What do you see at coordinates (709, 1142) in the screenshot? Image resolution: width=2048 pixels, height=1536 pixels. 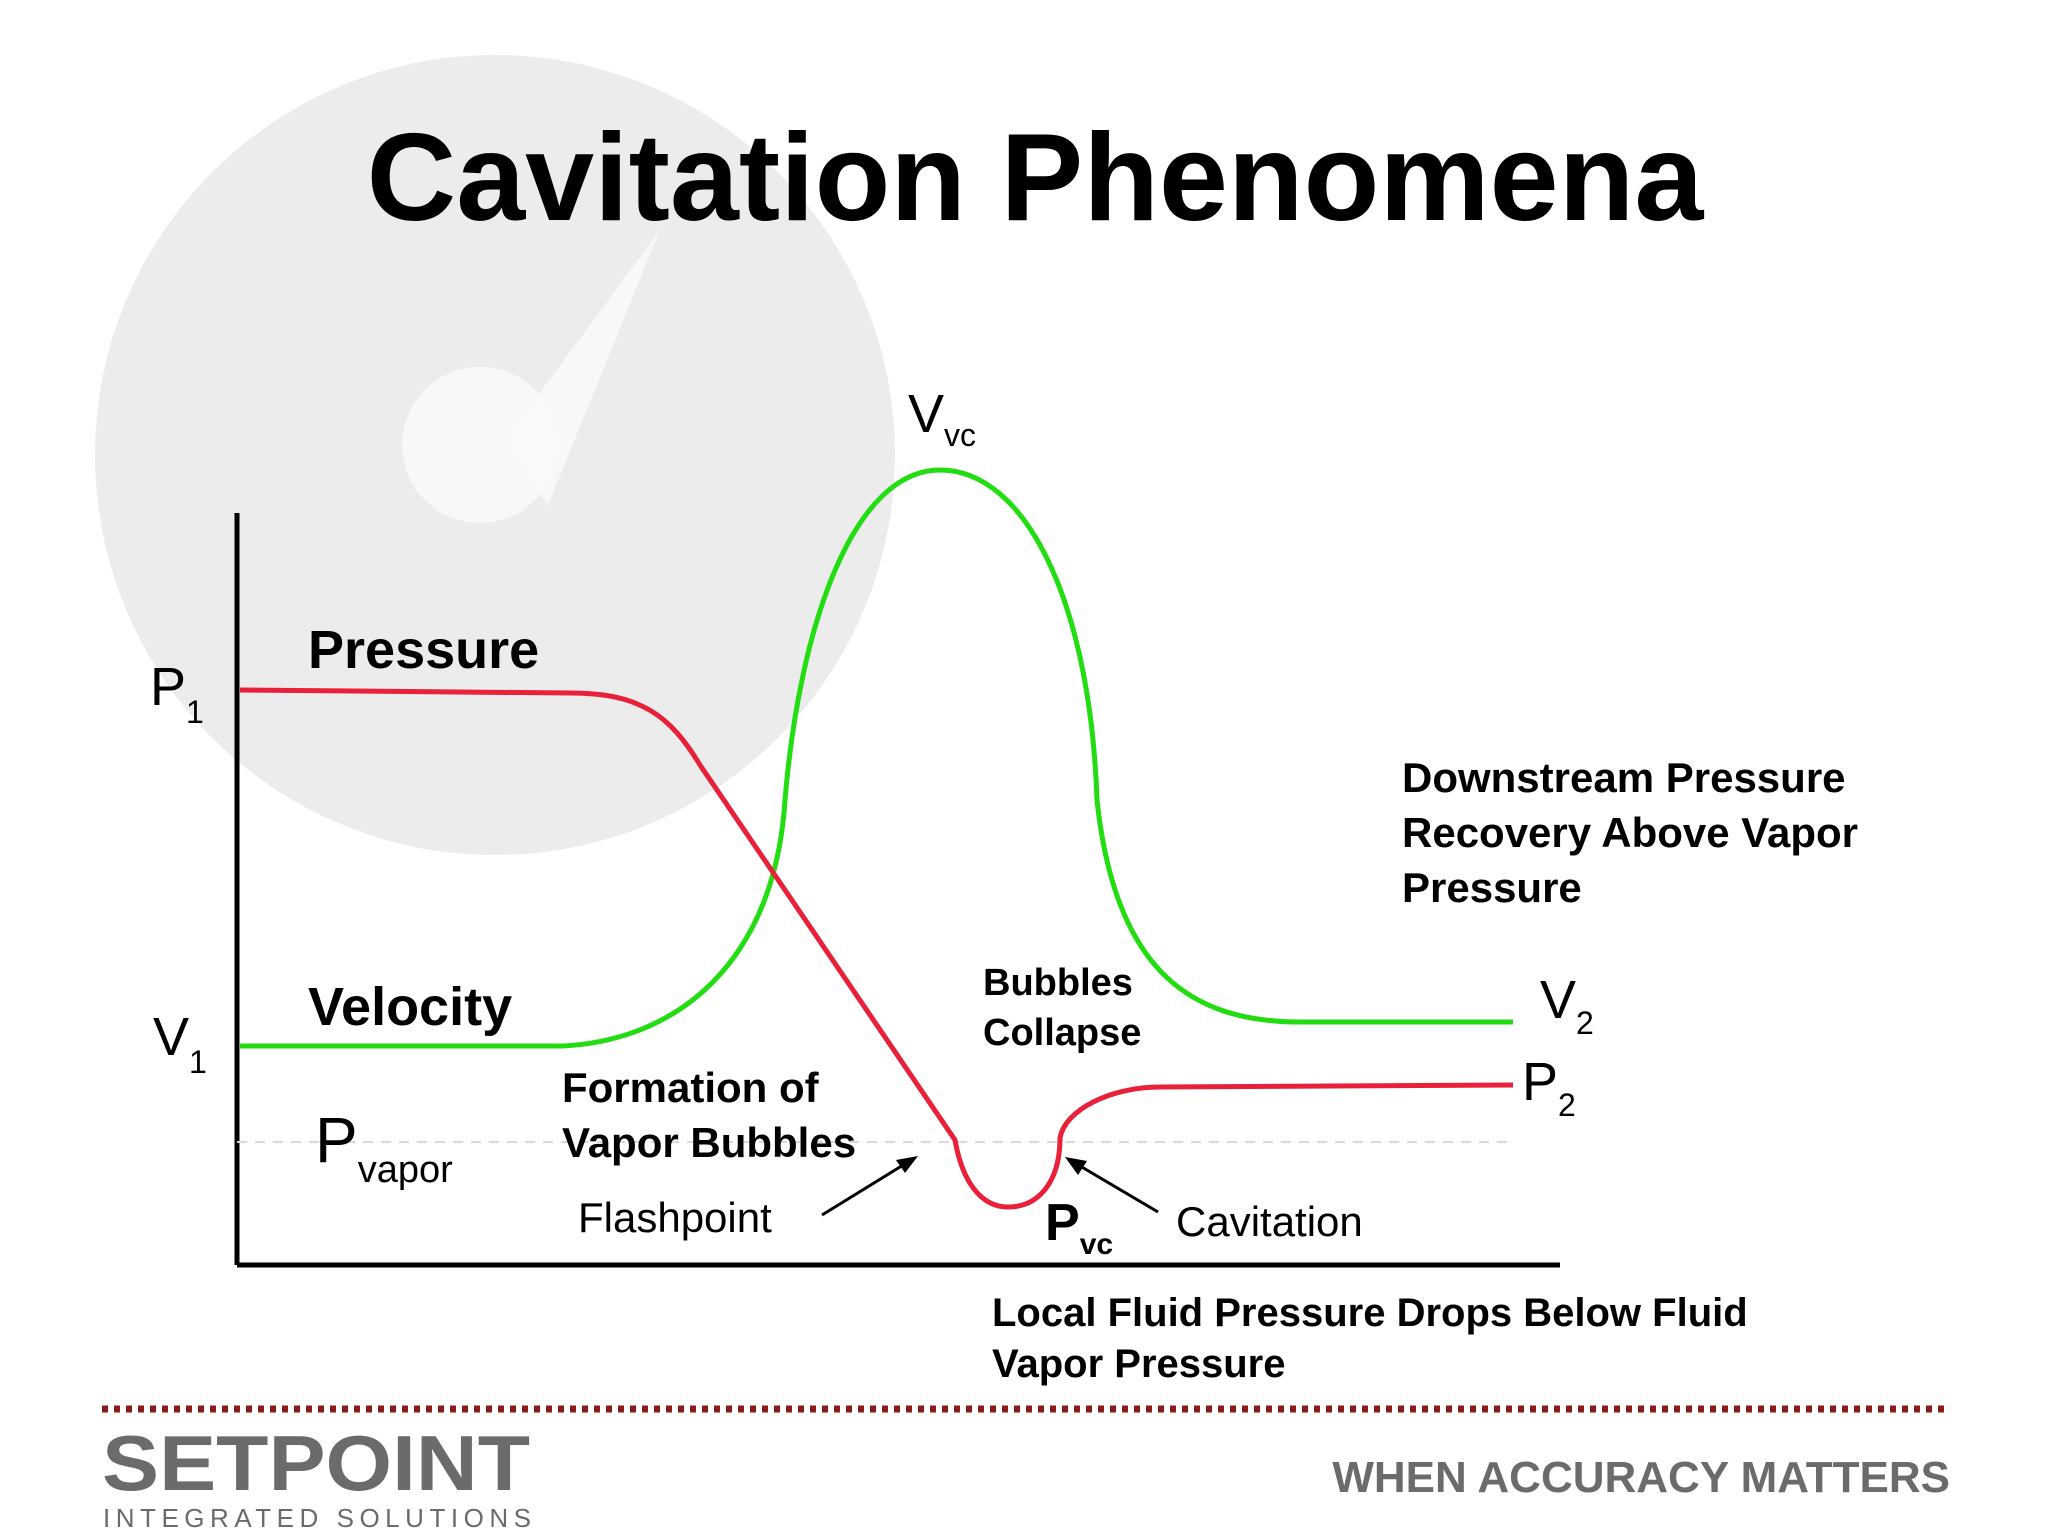 I see `formation-label-line2: Vapor Bubbles` at bounding box center [709, 1142].